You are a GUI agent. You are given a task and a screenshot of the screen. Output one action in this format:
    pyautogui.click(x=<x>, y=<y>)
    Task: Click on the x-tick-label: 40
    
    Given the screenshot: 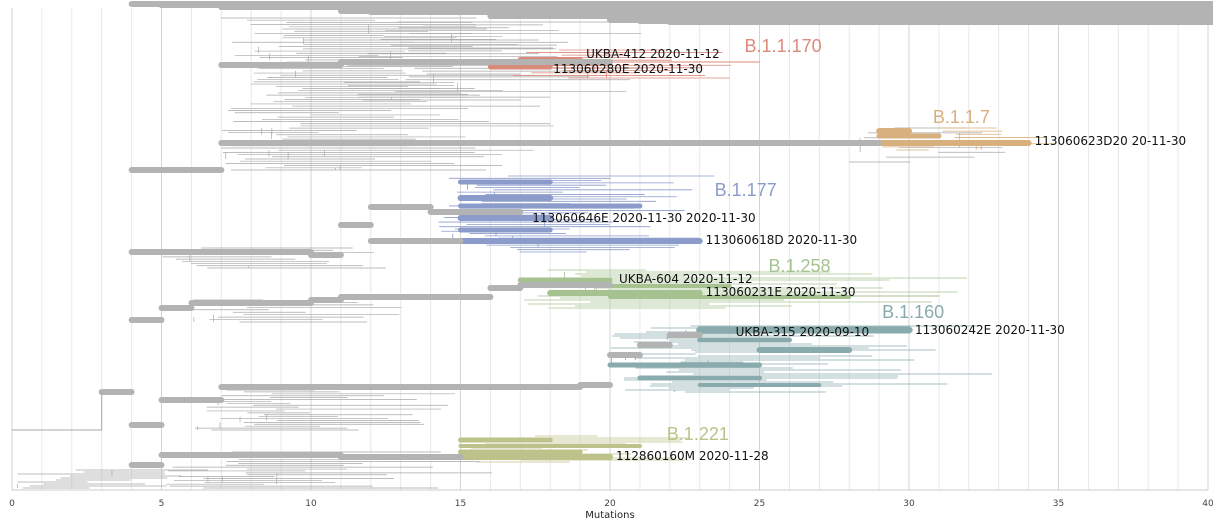 What is the action you would take?
    pyautogui.click(x=1207, y=504)
    